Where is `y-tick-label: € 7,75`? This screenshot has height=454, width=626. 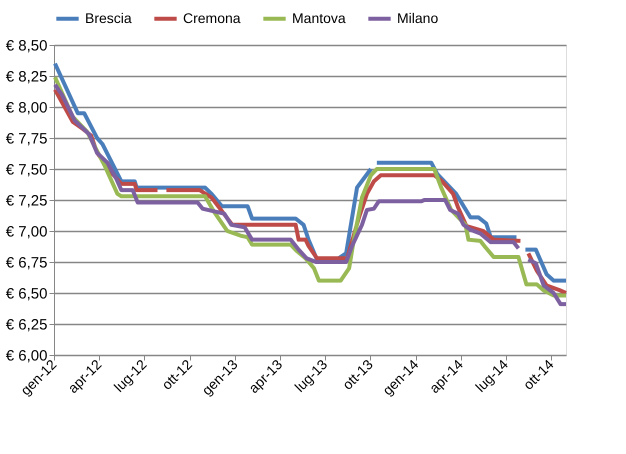
y-tick-label: € 7,75 is located at coordinates (27, 139).